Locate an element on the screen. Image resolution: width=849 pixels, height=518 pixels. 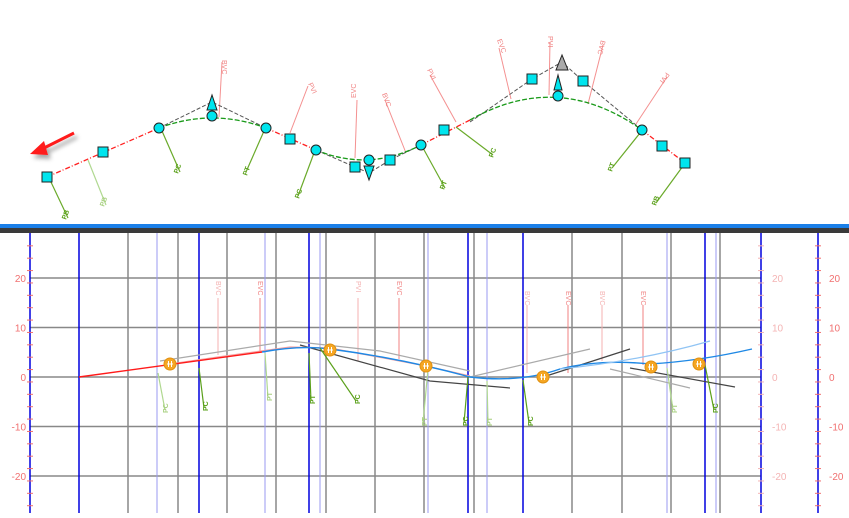
profile-geometry-labels: PC PC PT PT PC PT PC PT PC PT PC is located at coordinates (441, 408).